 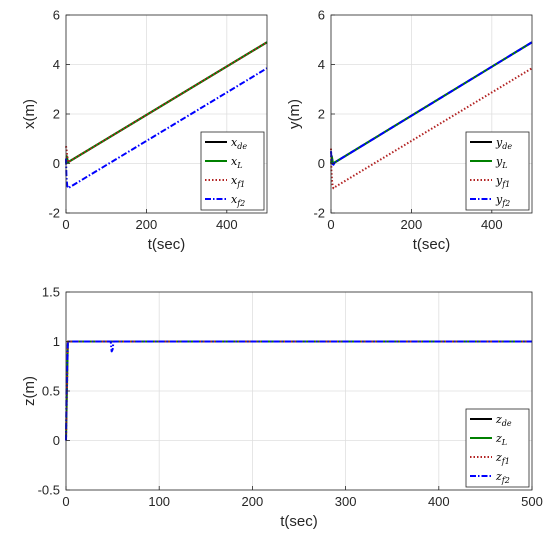 I want to click on y-tick-label: -0.5, so click(x=49, y=490).